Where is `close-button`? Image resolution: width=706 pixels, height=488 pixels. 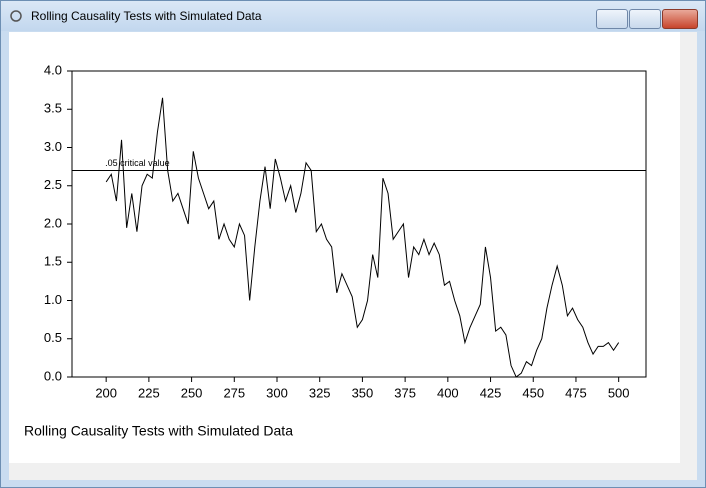 close-button is located at coordinates (680, 19).